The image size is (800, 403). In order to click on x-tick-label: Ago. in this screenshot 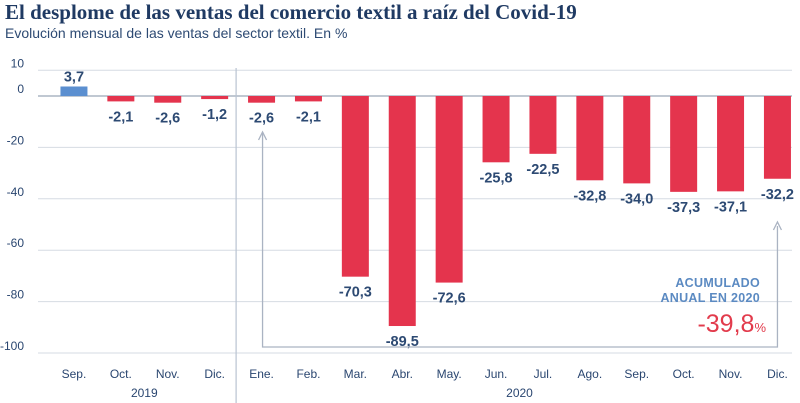, I will do `click(590, 374)`.